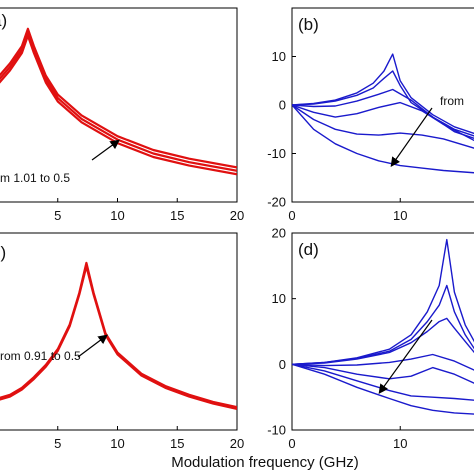  I want to click on annotation-text: m 1.01 to 0.5, so click(35, 178).